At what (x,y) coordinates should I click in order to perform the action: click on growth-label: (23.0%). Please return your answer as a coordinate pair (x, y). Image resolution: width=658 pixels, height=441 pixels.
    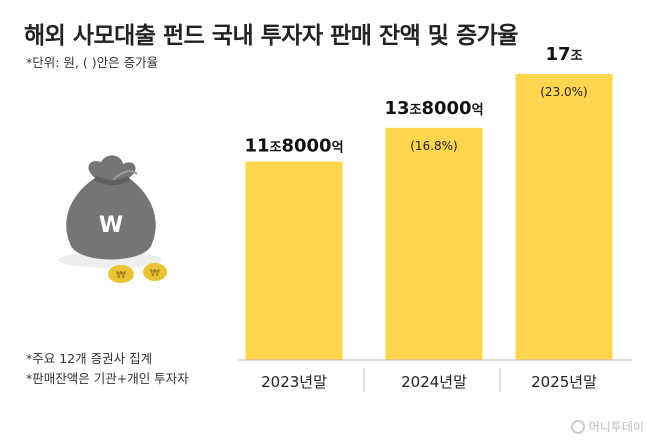
    Looking at the image, I should click on (563, 92).